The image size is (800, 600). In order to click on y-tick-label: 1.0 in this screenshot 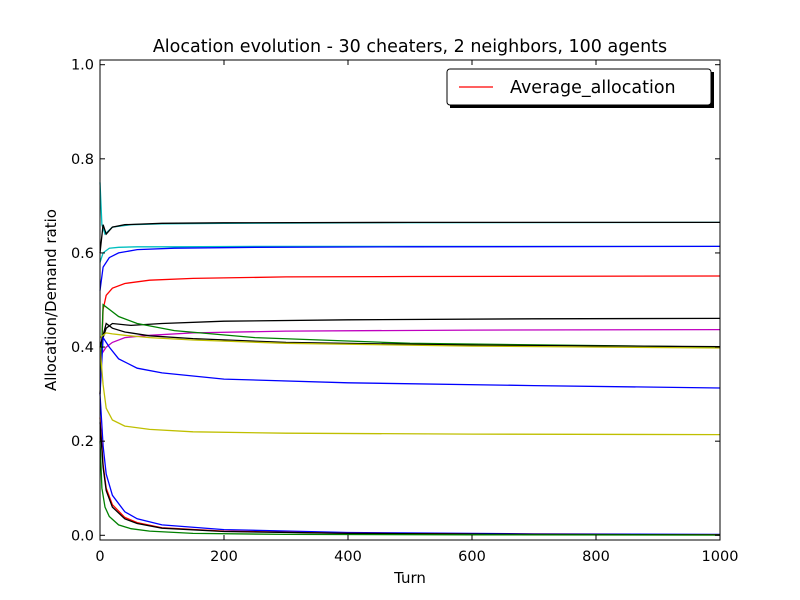, I will do `click(82, 66)`.